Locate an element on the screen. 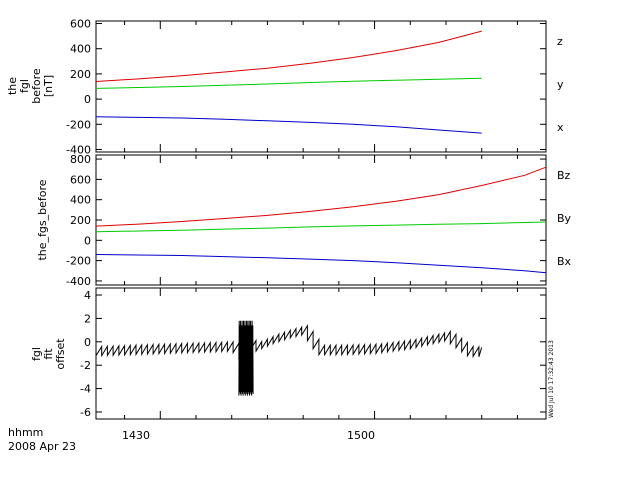 The image size is (640, 480). series-line-z is located at coordinates (288, 56).